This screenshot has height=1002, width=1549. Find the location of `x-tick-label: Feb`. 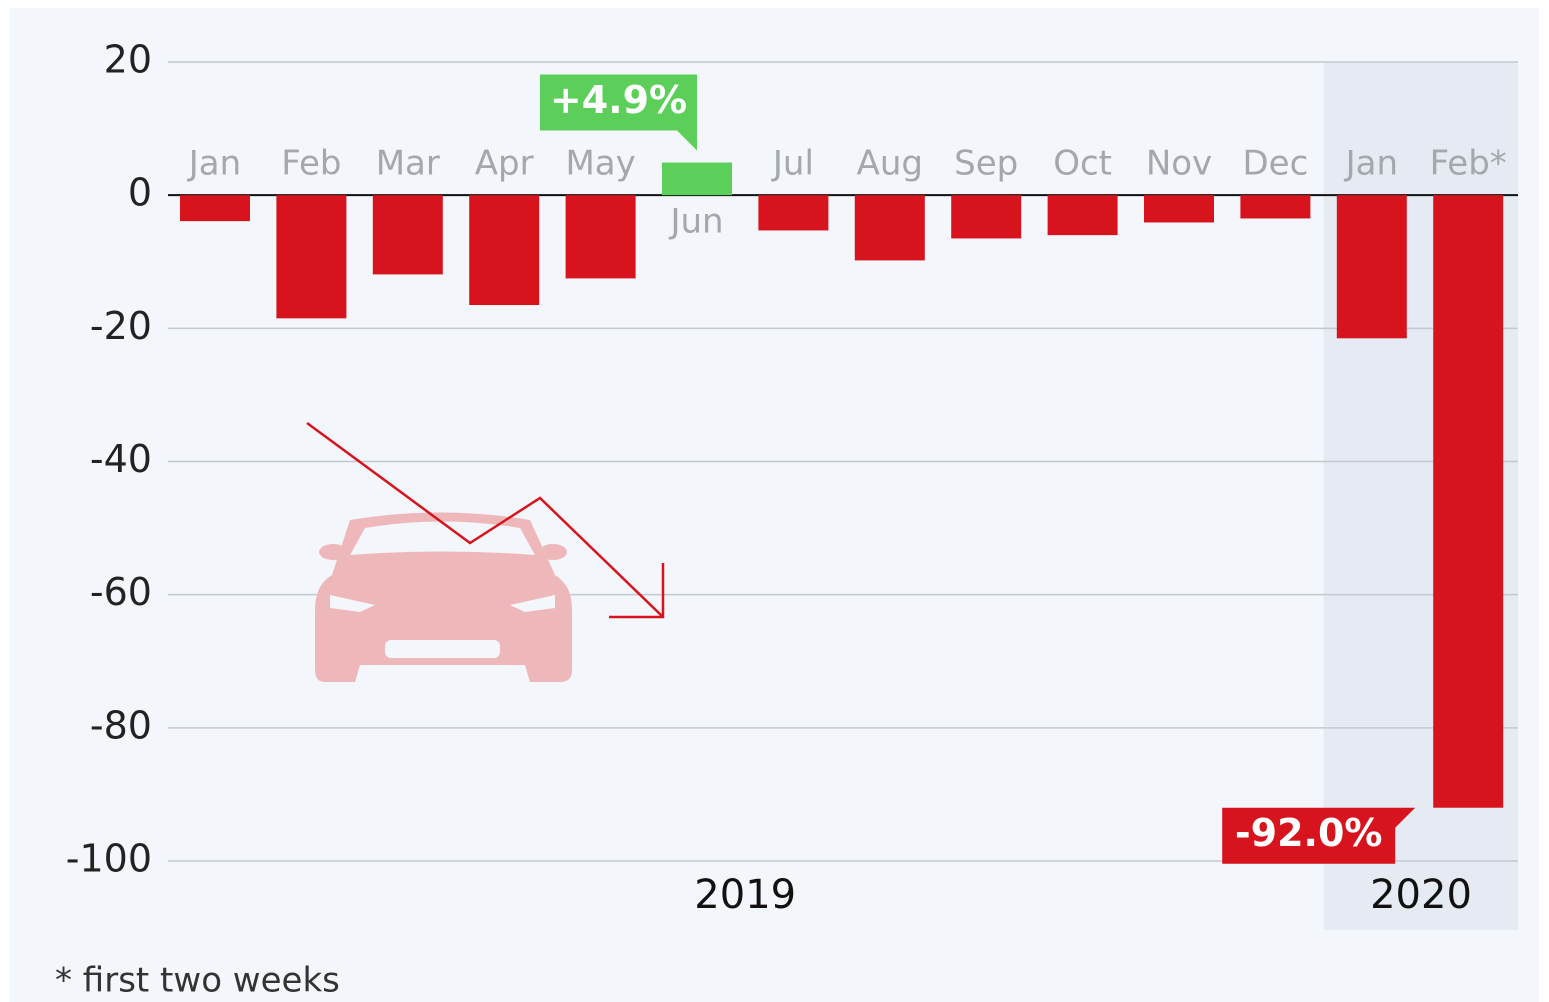

x-tick-label: Feb is located at coordinates (311, 164).